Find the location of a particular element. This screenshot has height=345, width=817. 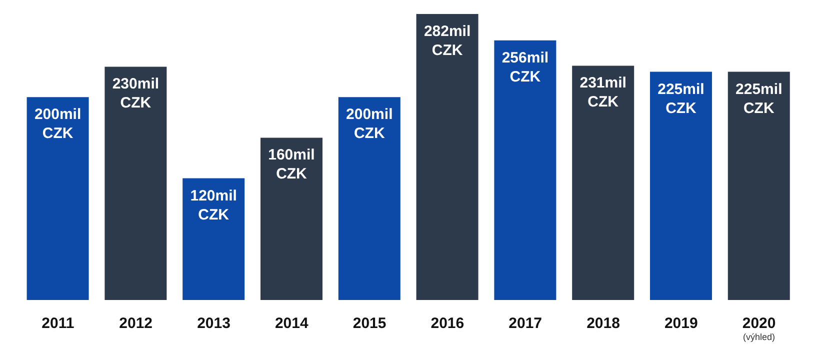

x-tick-label: 2019 is located at coordinates (681, 323).